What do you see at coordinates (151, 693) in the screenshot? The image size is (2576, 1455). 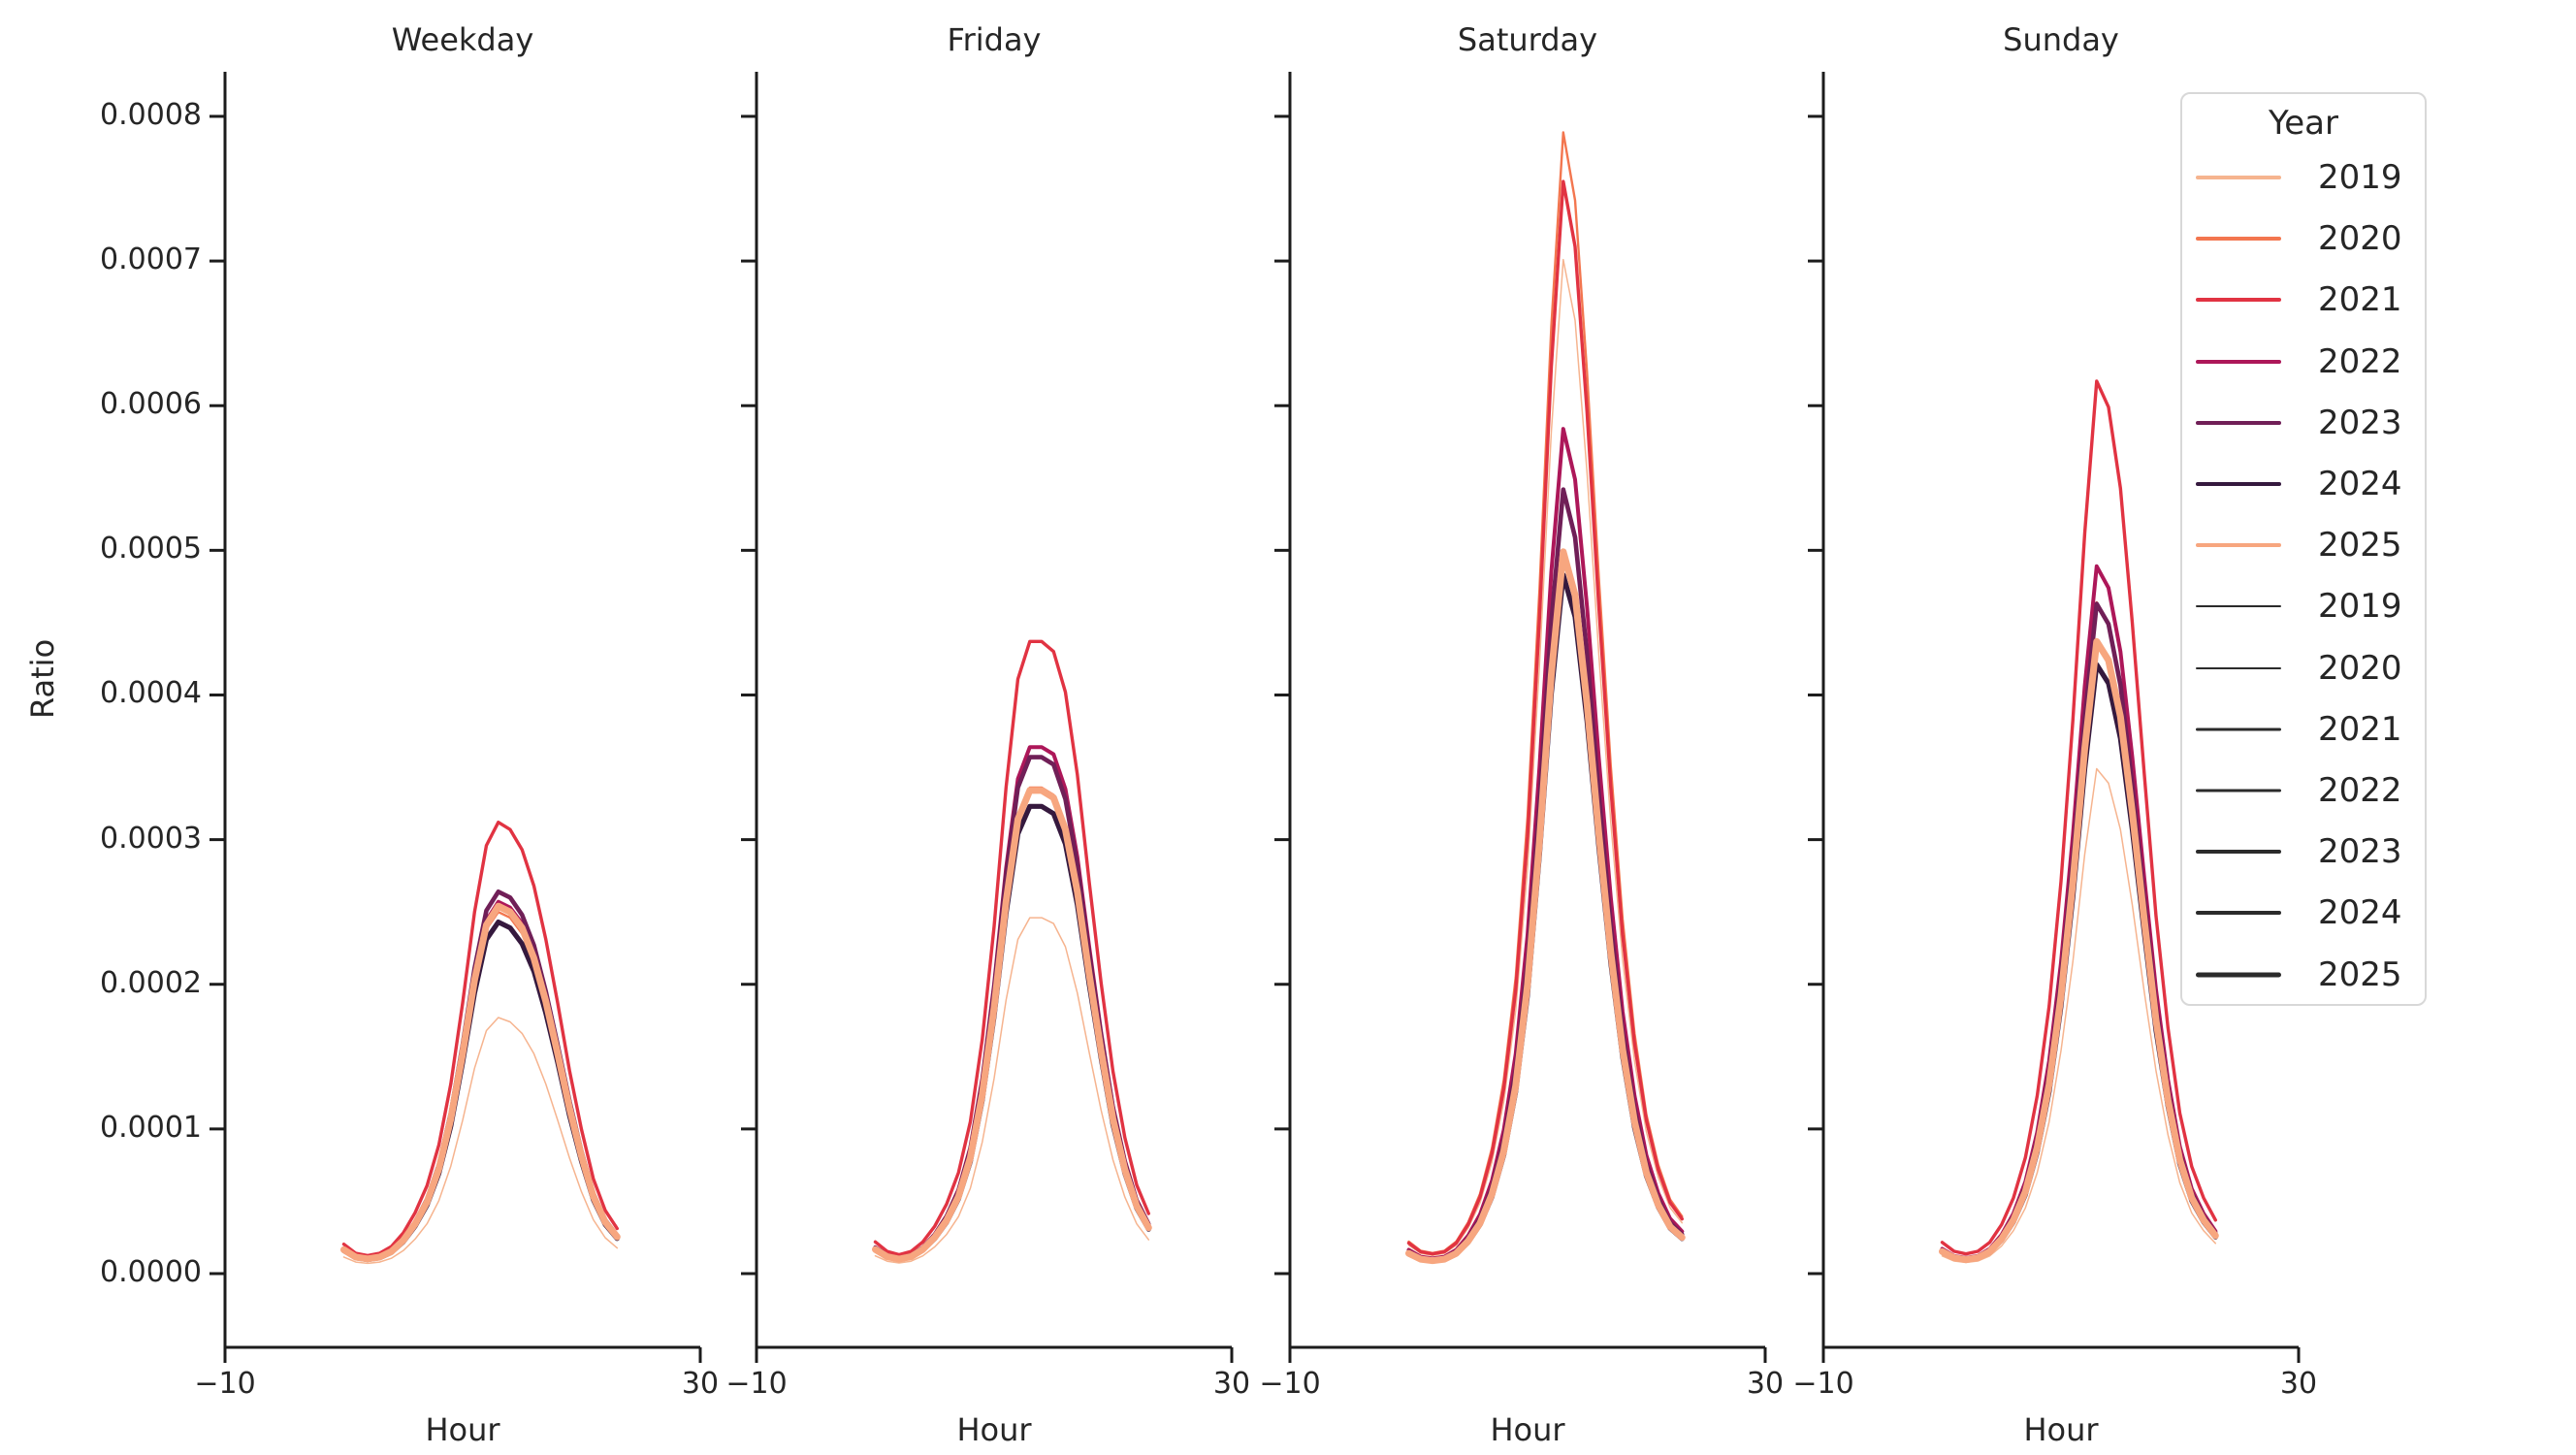 I see `y-tick-label: 0.0004` at bounding box center [151, 693].